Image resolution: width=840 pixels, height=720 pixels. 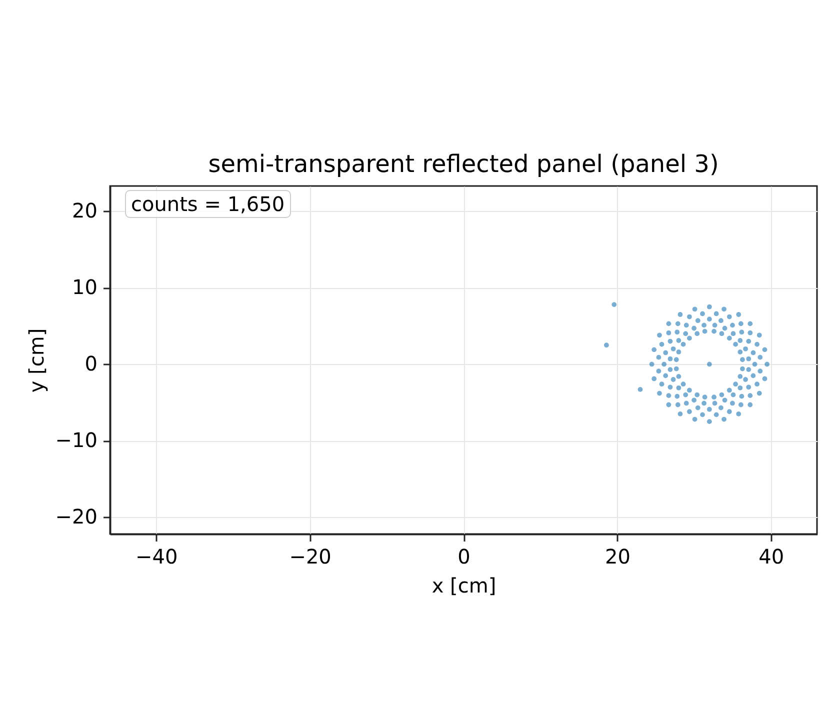 What do you see at coordinates (36, 360) in the screenshot?
I see `y-axis-title: y [cm]` at bounding box center [36, 360].